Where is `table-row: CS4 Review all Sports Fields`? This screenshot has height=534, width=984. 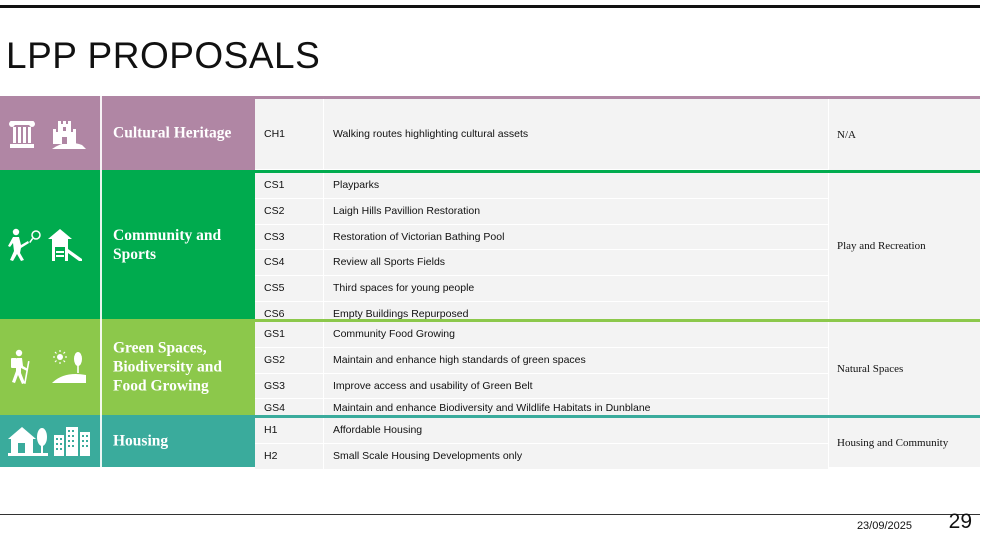
table-row: CS4 Review all Sports Fields is located at coordinates (541, 263).